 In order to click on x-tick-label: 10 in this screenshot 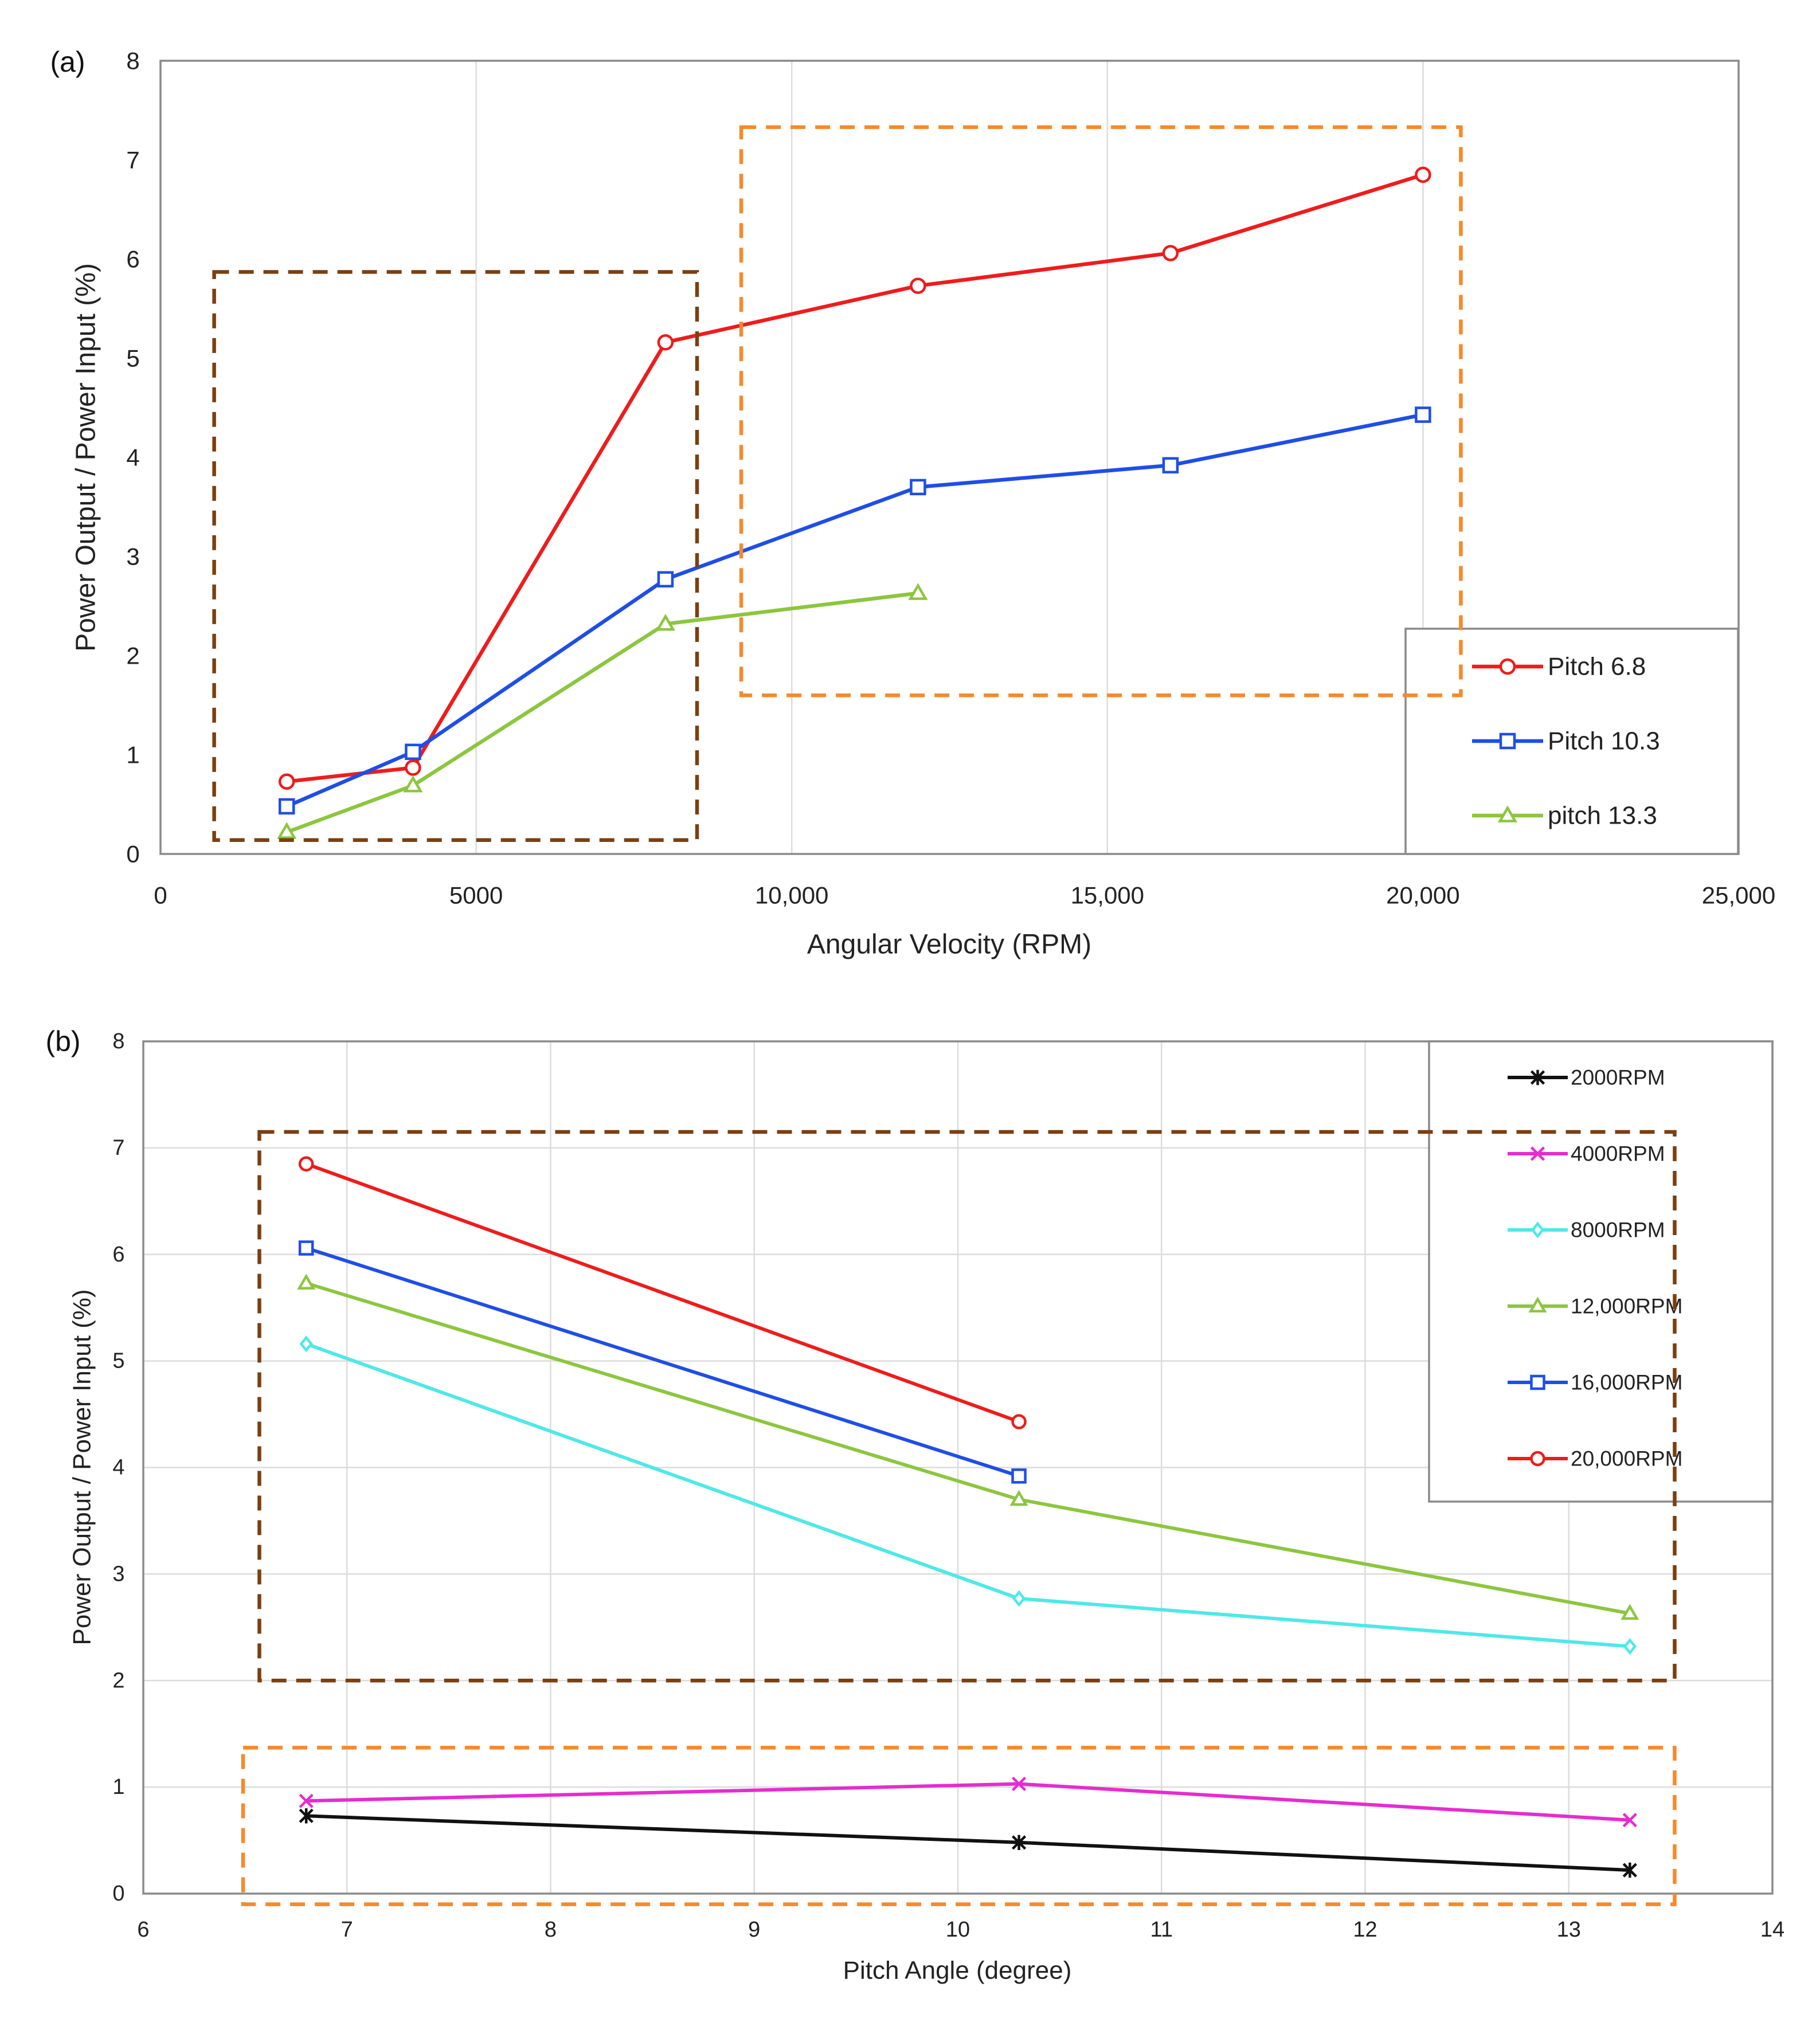, I will do `click(958, 1930)`.